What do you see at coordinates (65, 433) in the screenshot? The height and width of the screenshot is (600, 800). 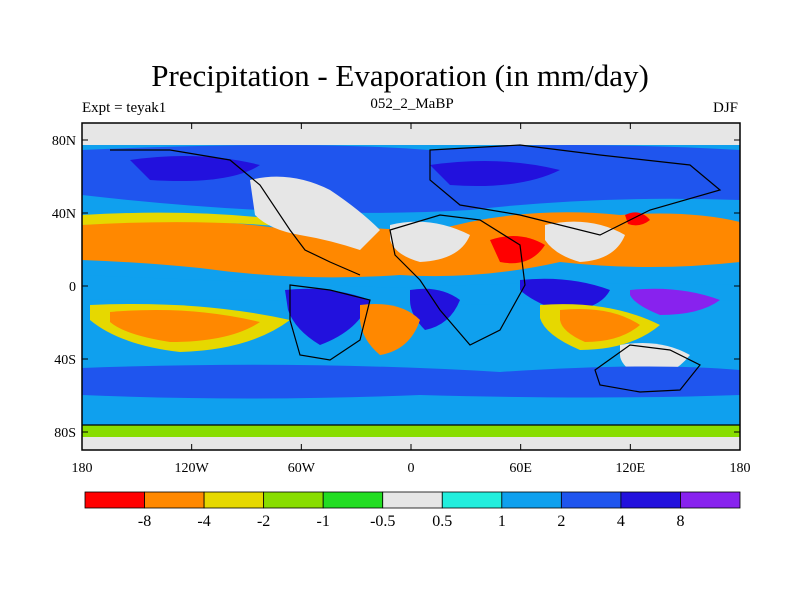 I see `y-tick-label: 80S` at bounding box center [65, 433].